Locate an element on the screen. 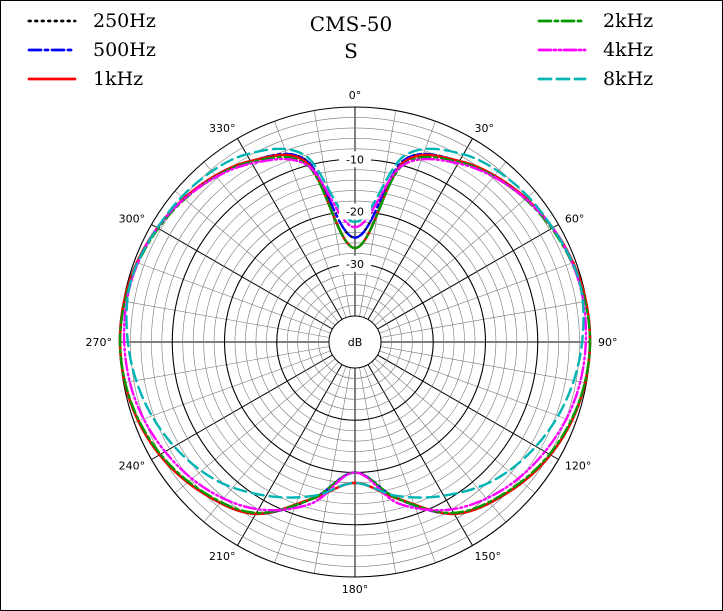 Image resolution: width=723 pixels, height=611 pixels. radial-tick-label: -20 is located at coordinates (355, 212).